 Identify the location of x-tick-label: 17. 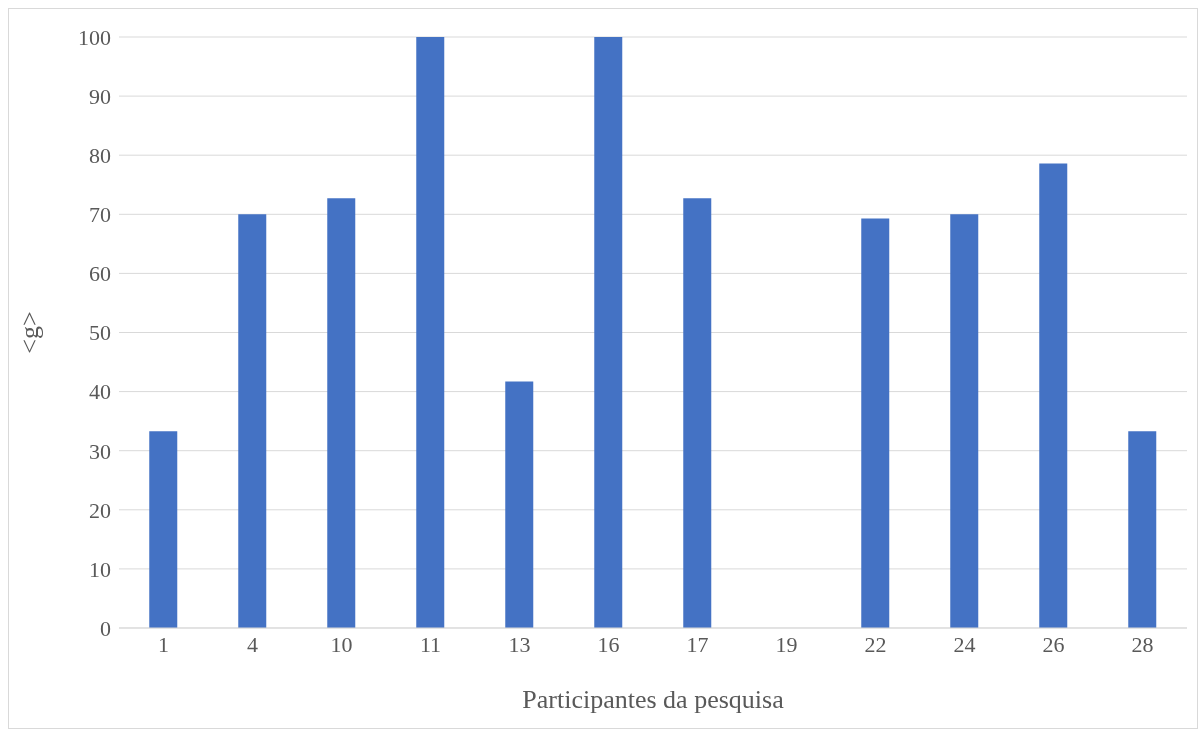
(697, 644).